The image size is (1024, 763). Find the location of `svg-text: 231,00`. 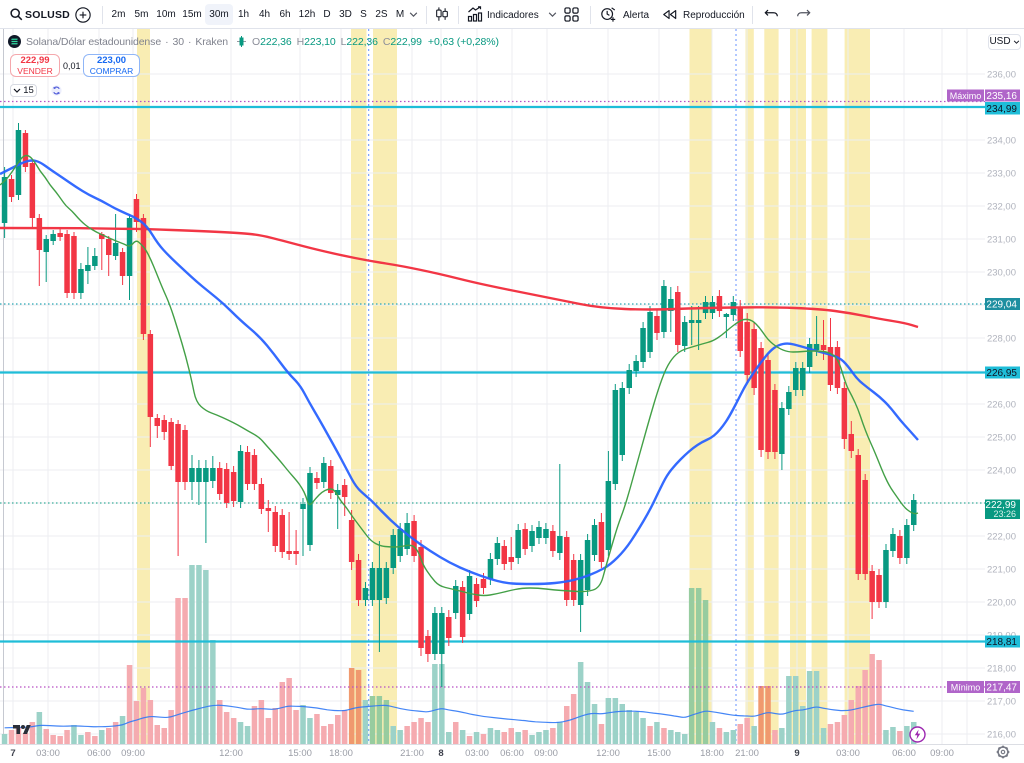

svg-text: 231,00 is located at coordinates (1001, 240).